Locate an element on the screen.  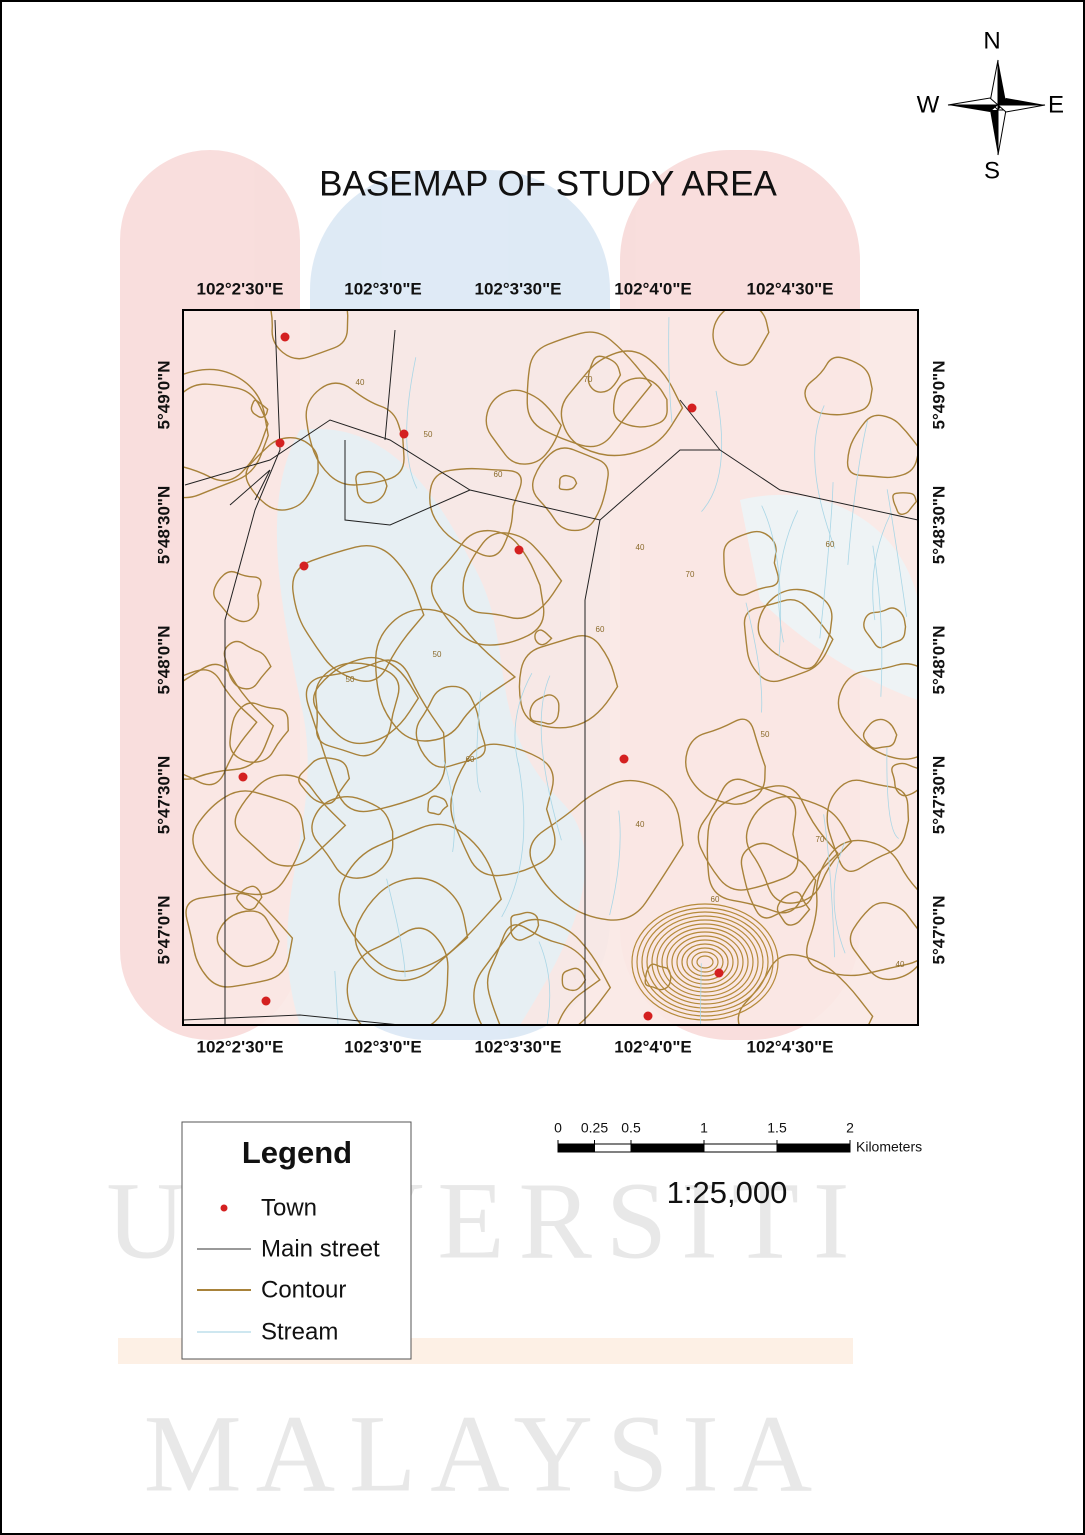
scale-tick-label: 1 is located at coordinates (704, 1128).